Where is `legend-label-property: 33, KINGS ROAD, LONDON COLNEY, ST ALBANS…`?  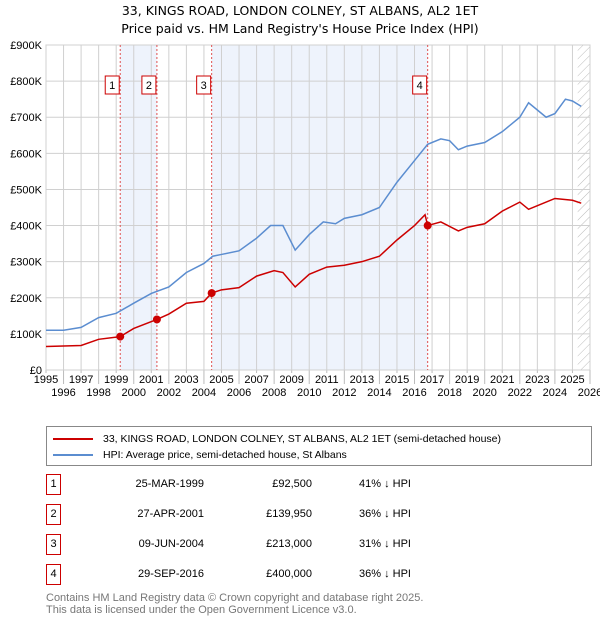 legend-label-property: 33, KINGS ROAD, LONDON COLNEY, ST ALBANS… is located at coordinates (302, 439).